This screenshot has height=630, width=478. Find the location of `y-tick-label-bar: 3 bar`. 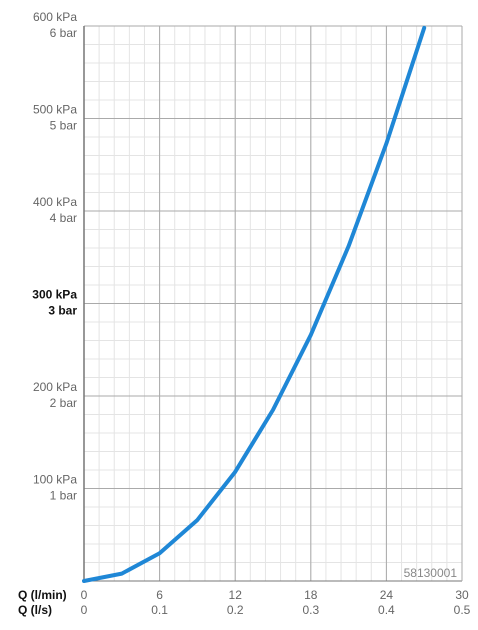

y-tick-label-bar: 3 bar is located at coordinates (62, 311).